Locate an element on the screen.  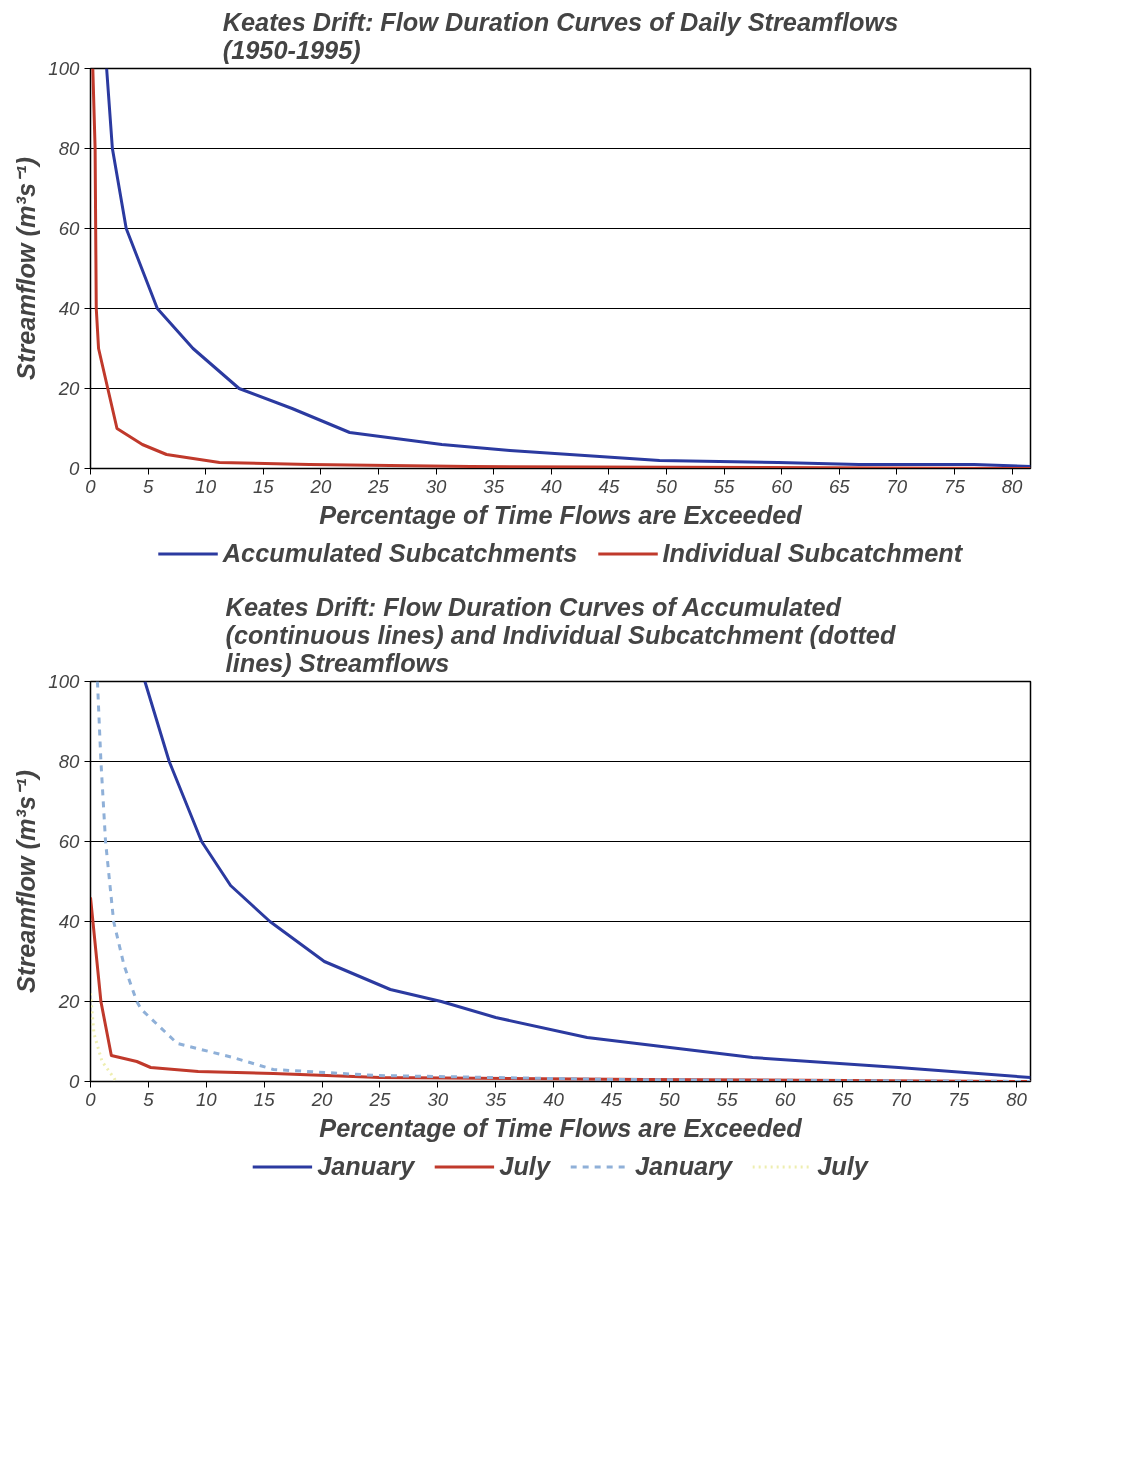
legend-label: Individual Subcatchment is located at coordinates (812, 553).